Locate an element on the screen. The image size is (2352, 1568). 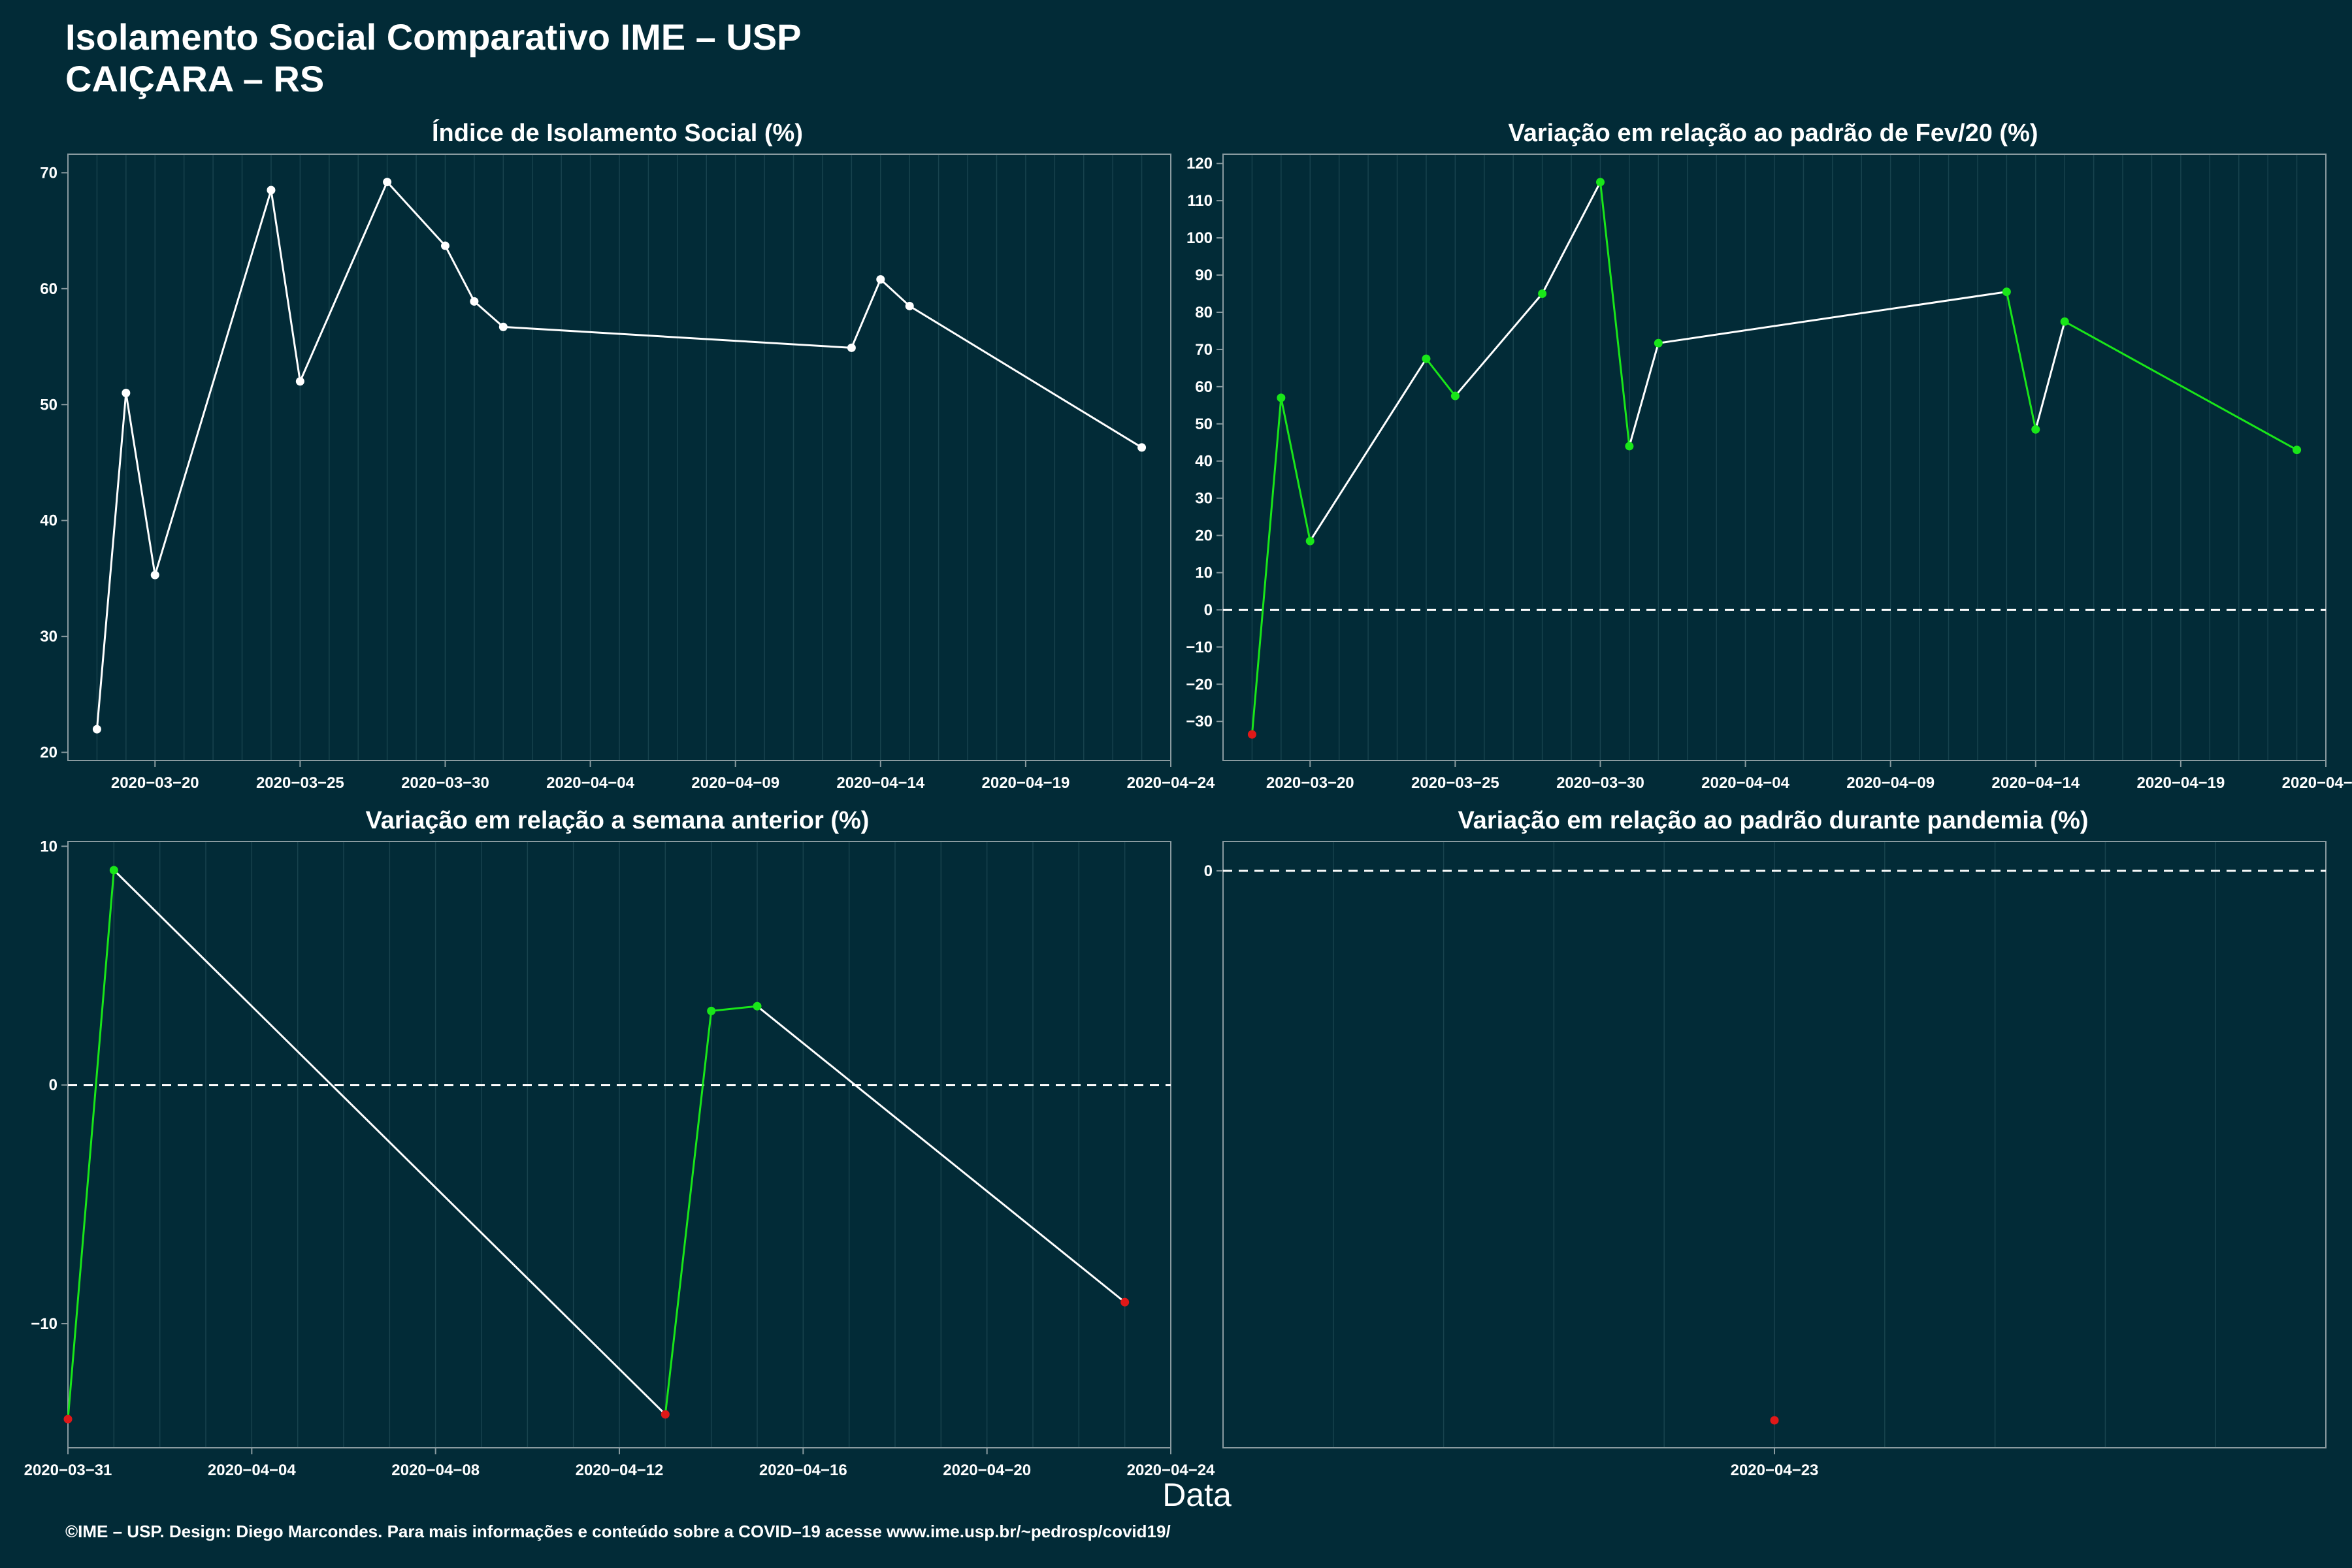
x-tick-label: 2020−04−23 is located at coordinates (1775, 1470).